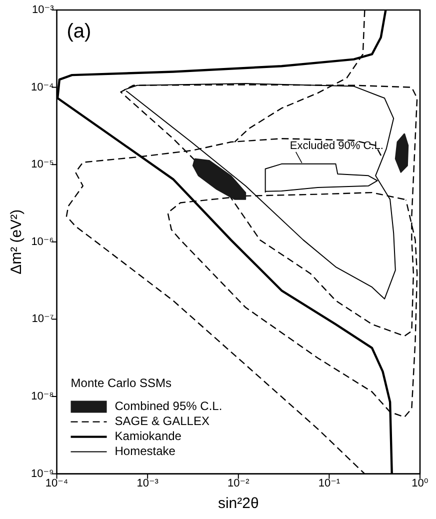 This screenshot has height=519, width=436. Describe the element at coordinates (238, 503) in the screenshot. I see `x-axis-title: sin²2θ` at that location.